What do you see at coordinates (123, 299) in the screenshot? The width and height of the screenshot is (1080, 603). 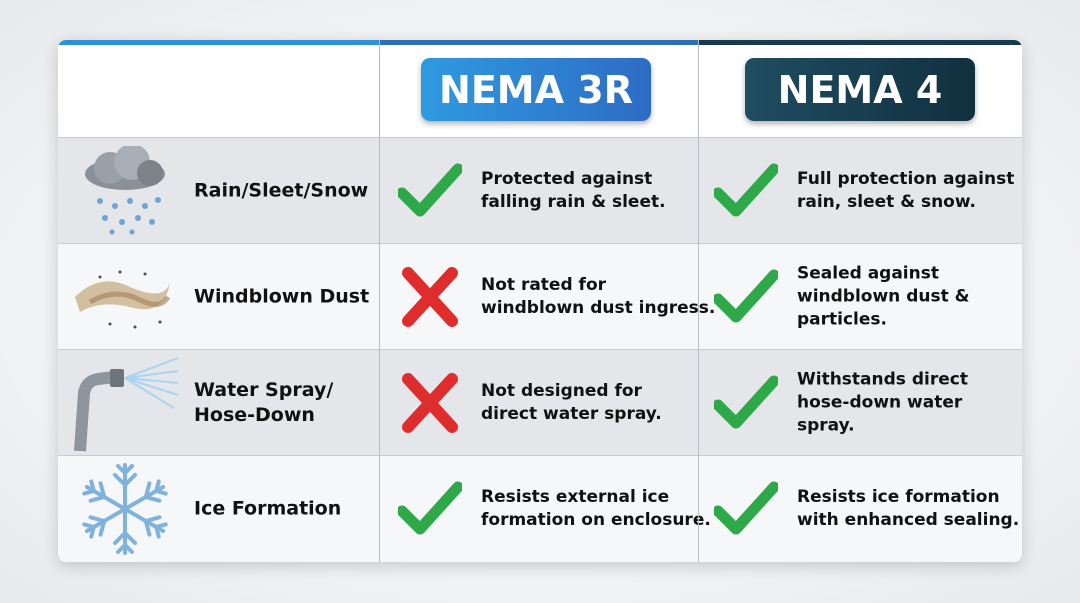 I see `dust-icon` at bounding box center [123, 299].